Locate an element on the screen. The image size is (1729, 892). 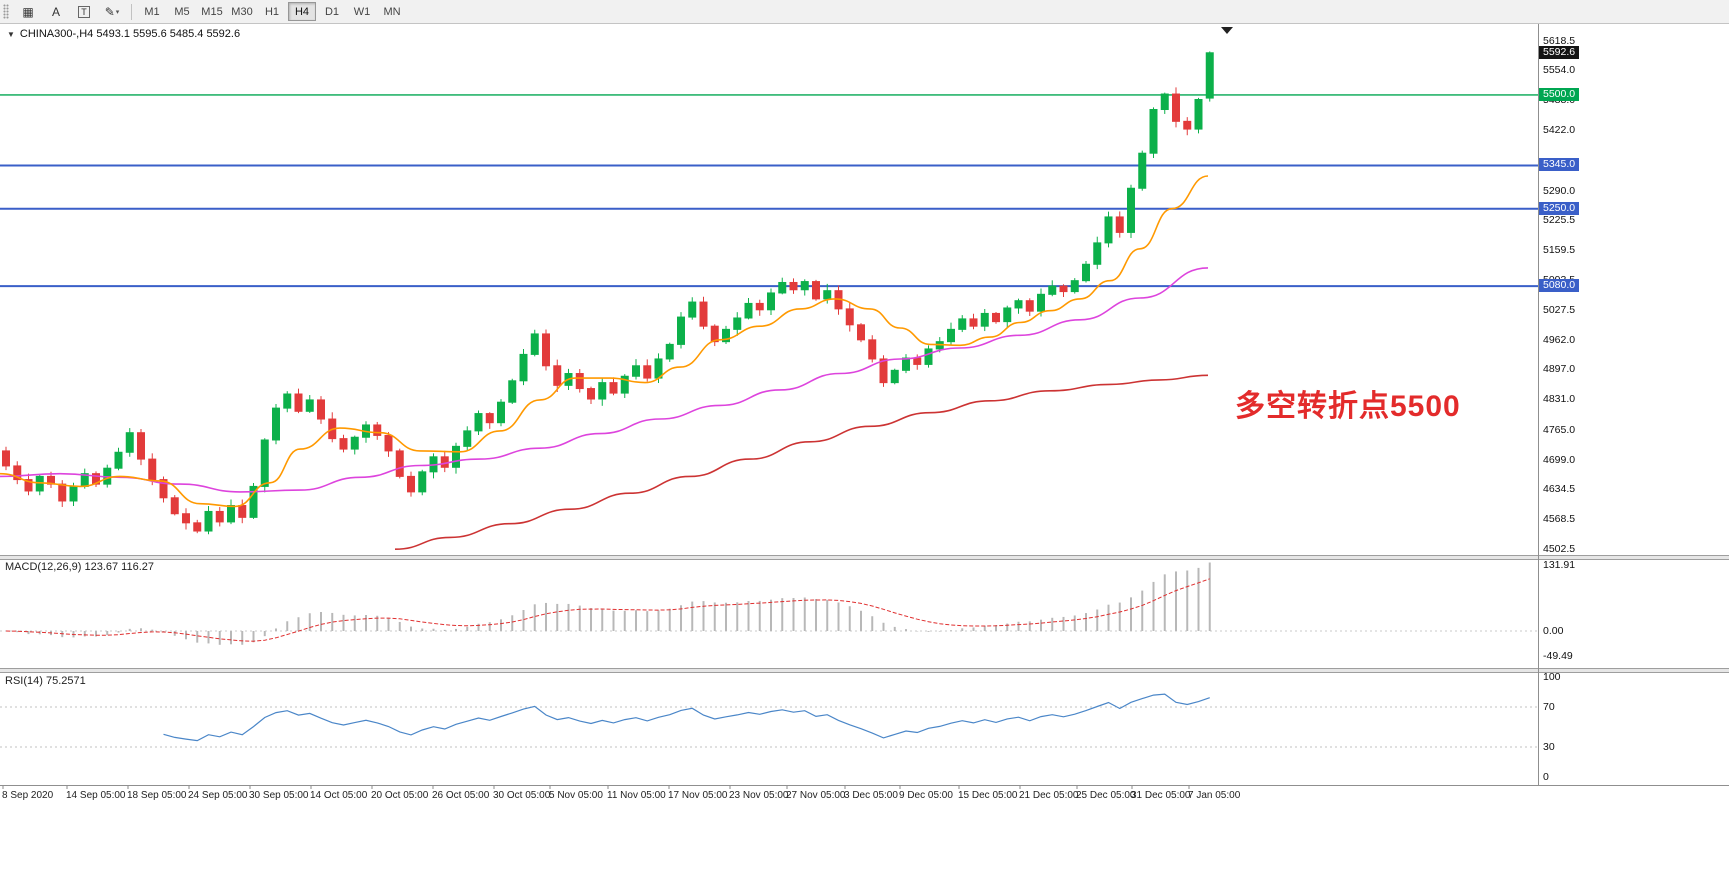
time-label: 8 Sep 2020 is located at coordinates (28, 795).